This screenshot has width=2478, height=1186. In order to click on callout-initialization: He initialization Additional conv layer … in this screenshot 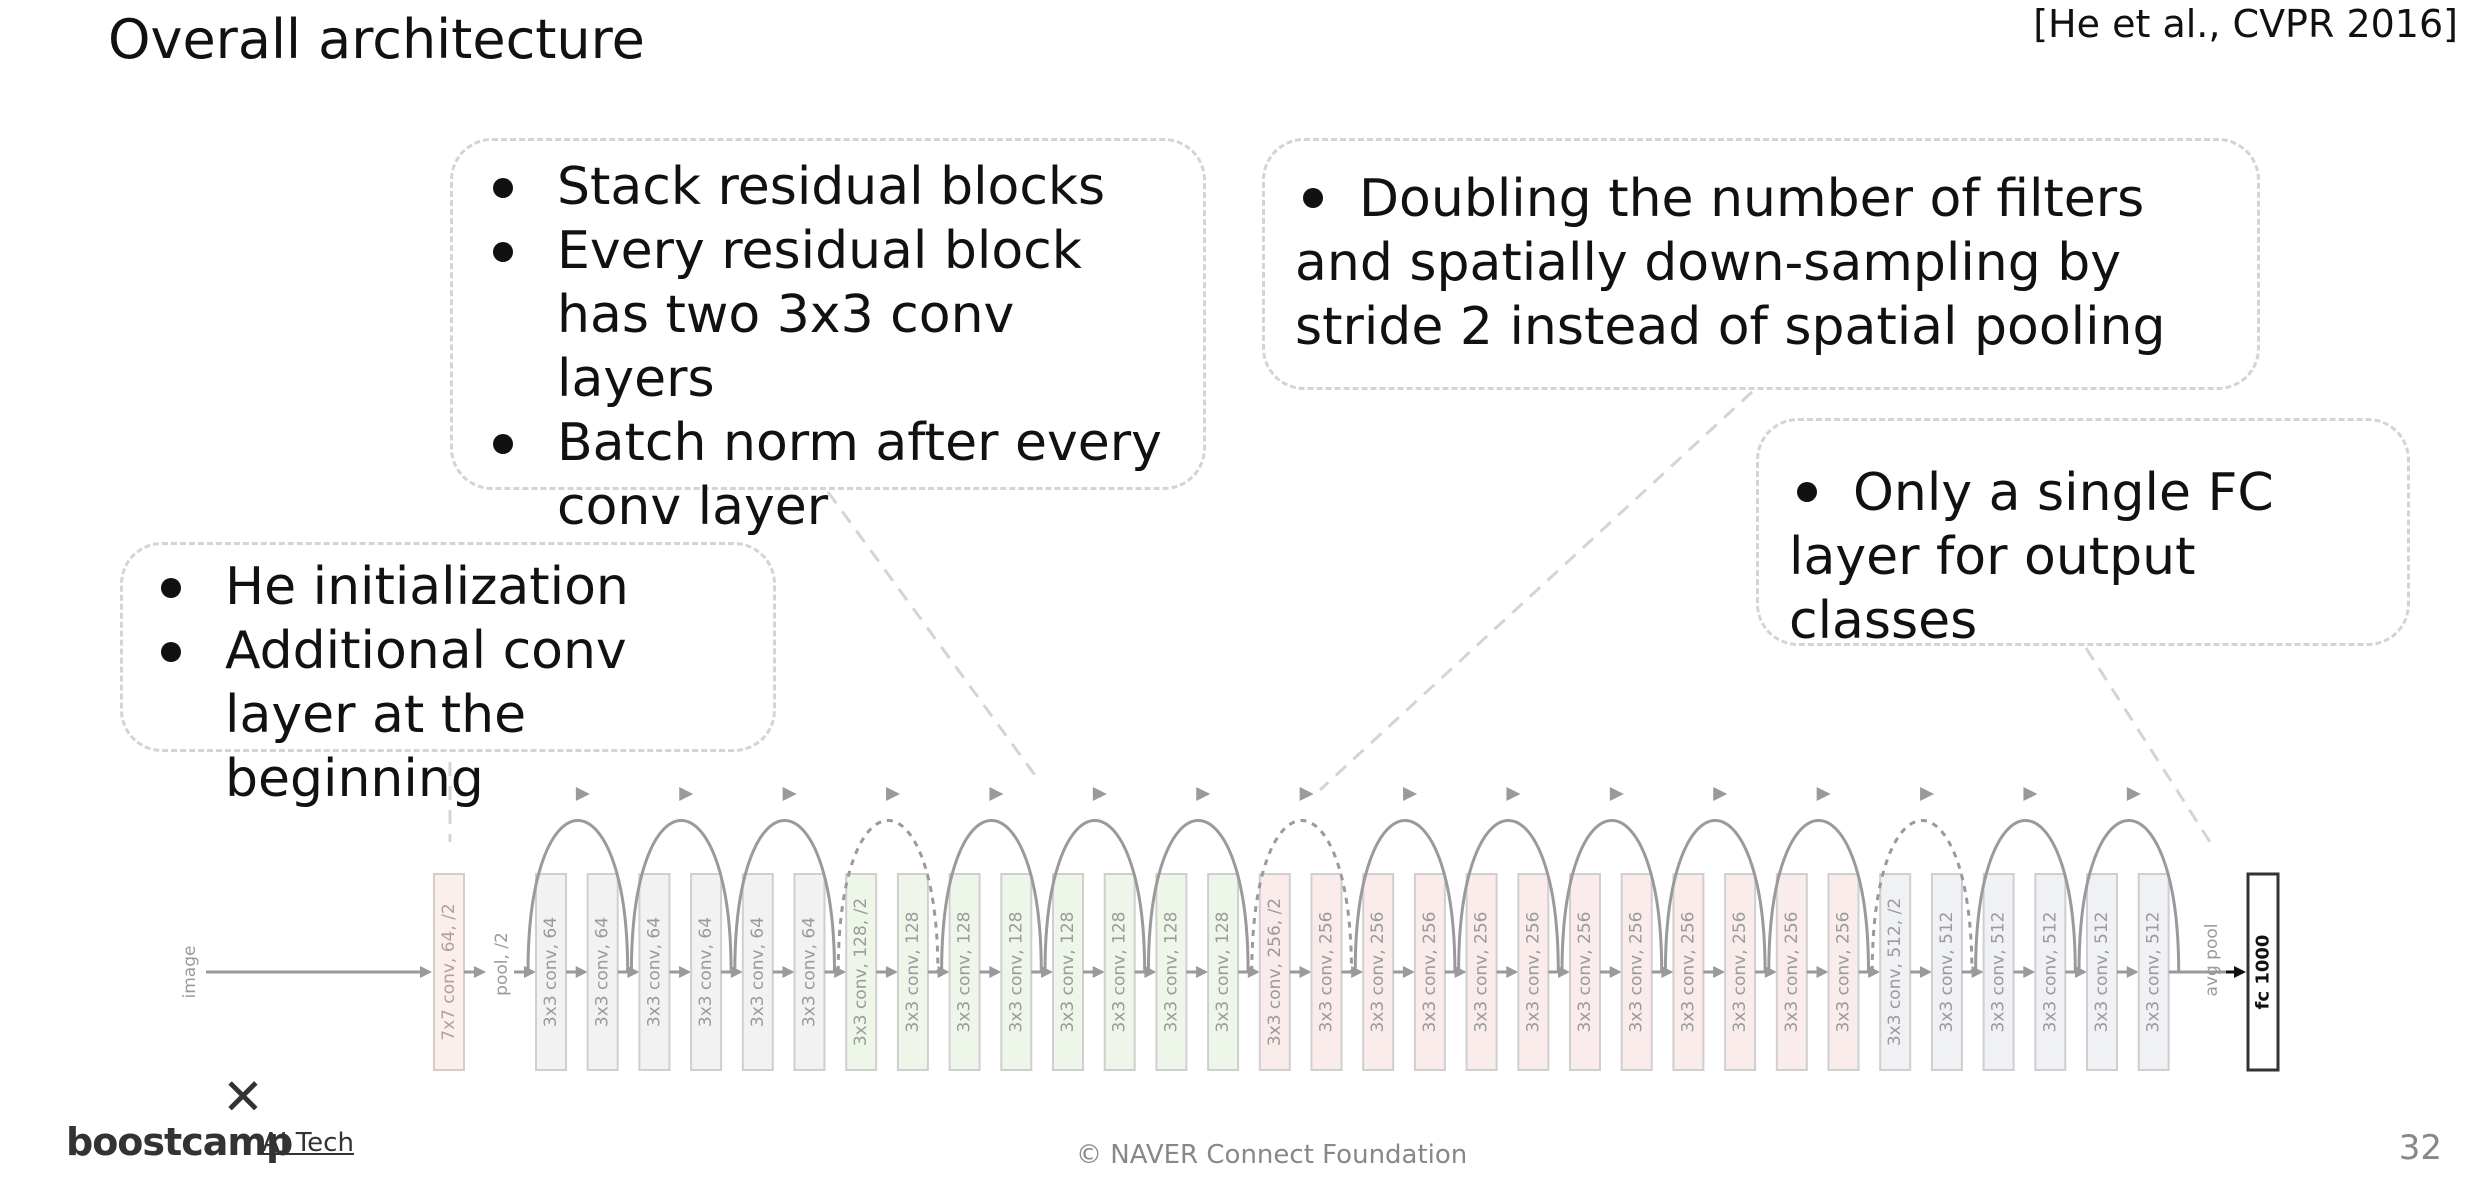, I will do `click(448, 675)`.